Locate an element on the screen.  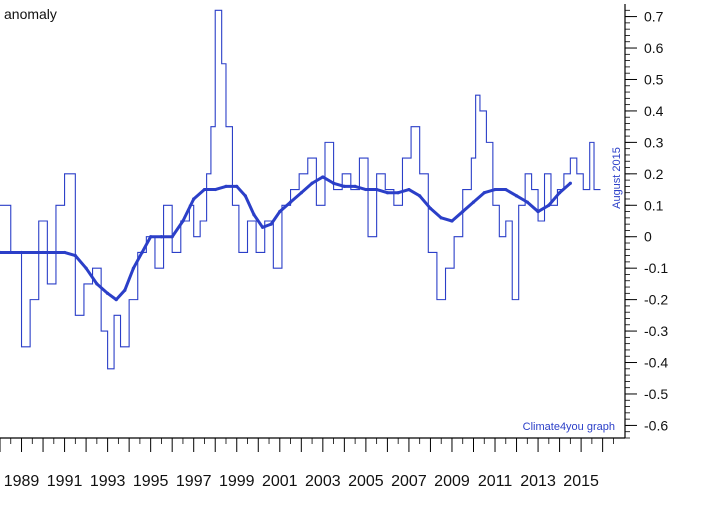
y-tick-label: -0.6 is located at coordinates (656, 425).